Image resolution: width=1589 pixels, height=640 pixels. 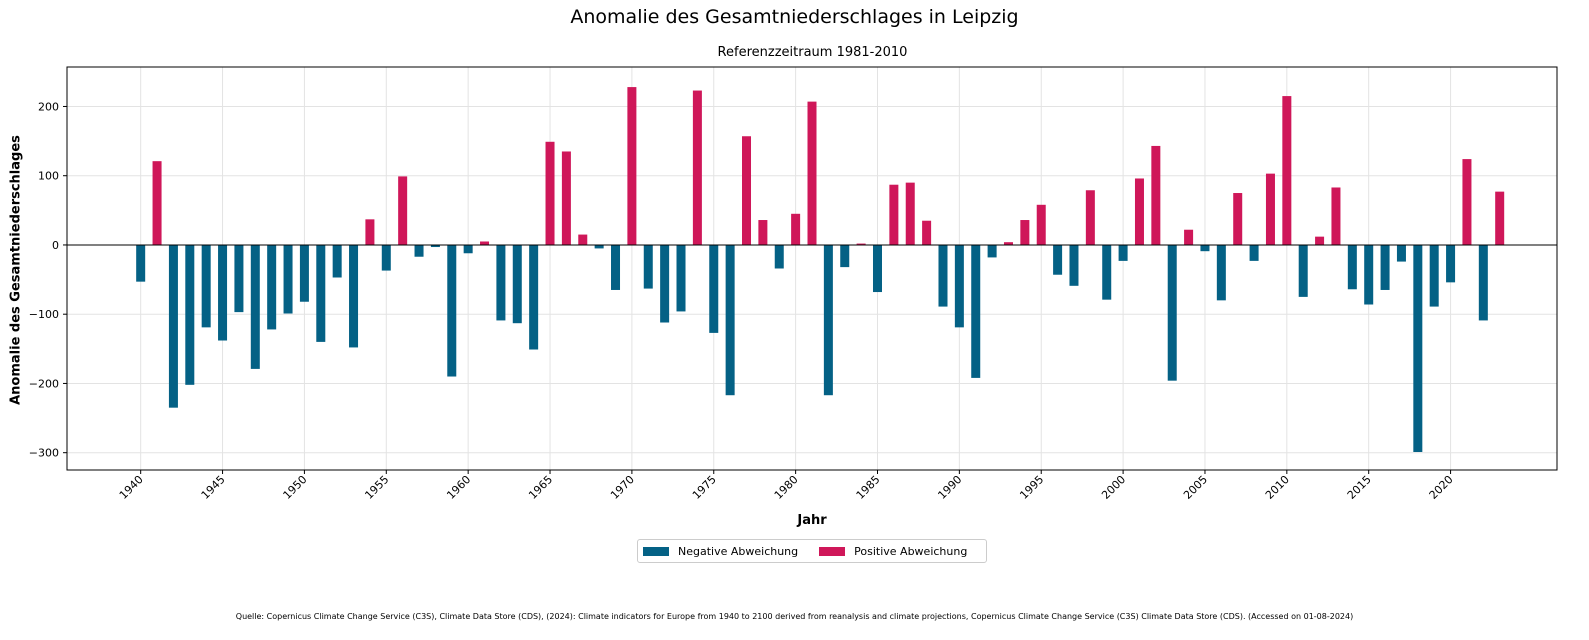 What do you see at coordinates (1434, 275) in the screenshot?
I see `bar-2019` at bounding box center [1434, 275].